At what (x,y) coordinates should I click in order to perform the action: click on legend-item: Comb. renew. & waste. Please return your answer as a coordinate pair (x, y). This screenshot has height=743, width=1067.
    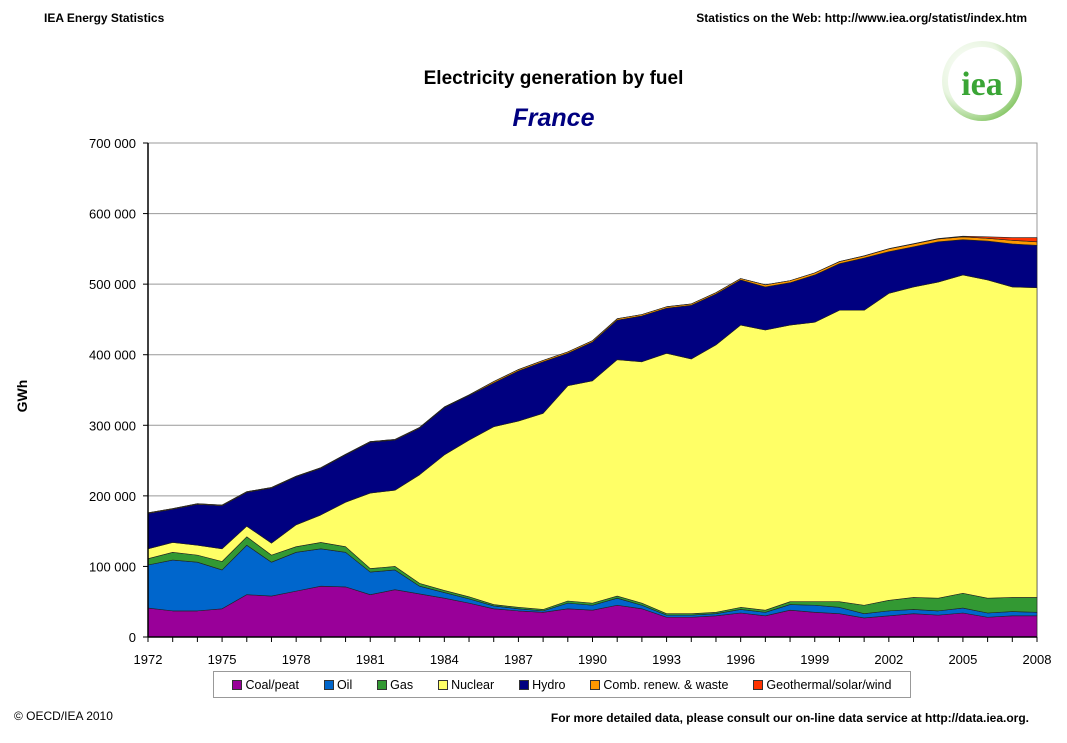
    Looking at the image, I should click on (659, 685).